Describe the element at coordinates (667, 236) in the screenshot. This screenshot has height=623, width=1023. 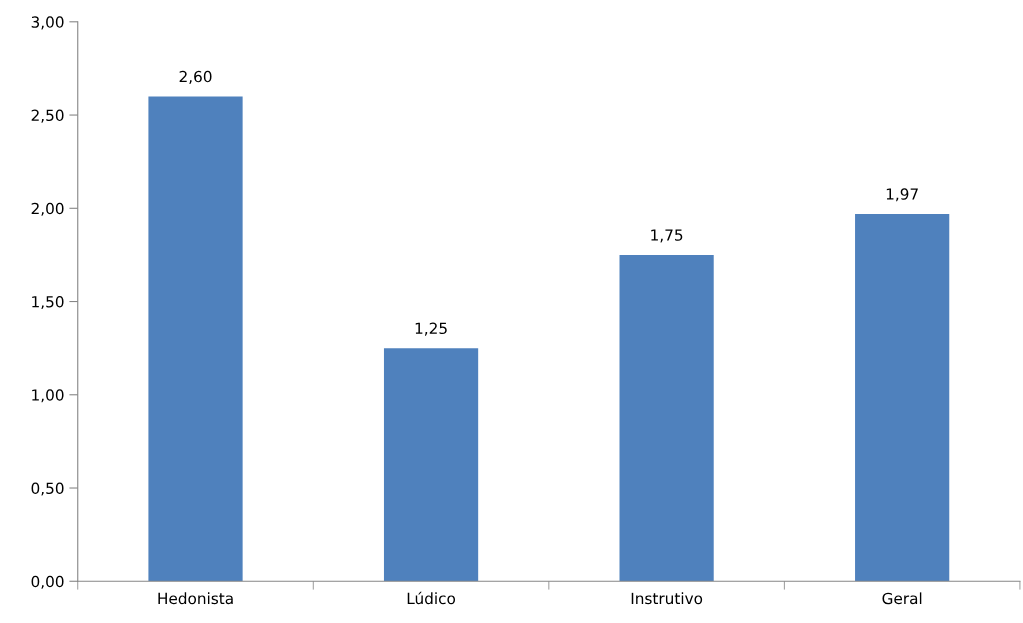
I see `data-label: 1,75` at that location.